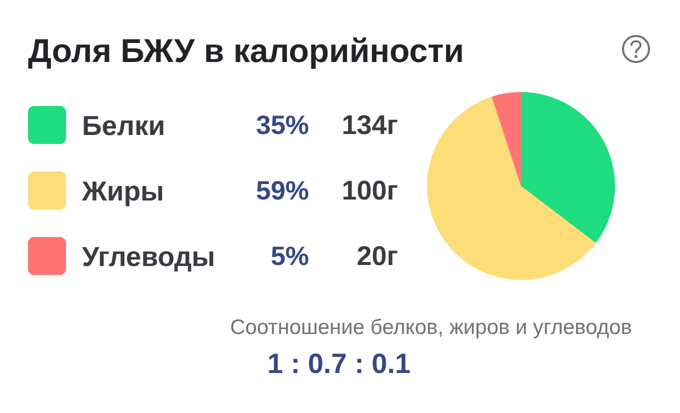 The height and width of the screenshot is (413, 680). I want to click on data-label: 59%, so click(282, 191).